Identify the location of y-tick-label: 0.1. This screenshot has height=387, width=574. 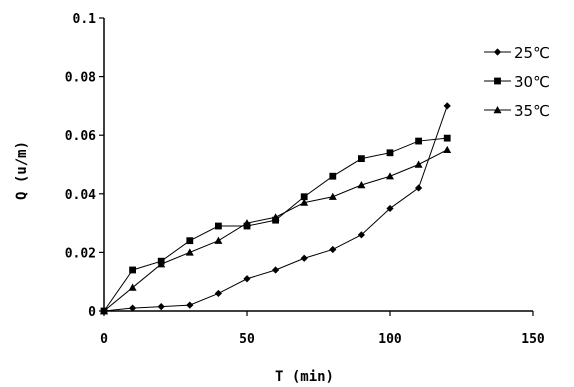
(85, 19).